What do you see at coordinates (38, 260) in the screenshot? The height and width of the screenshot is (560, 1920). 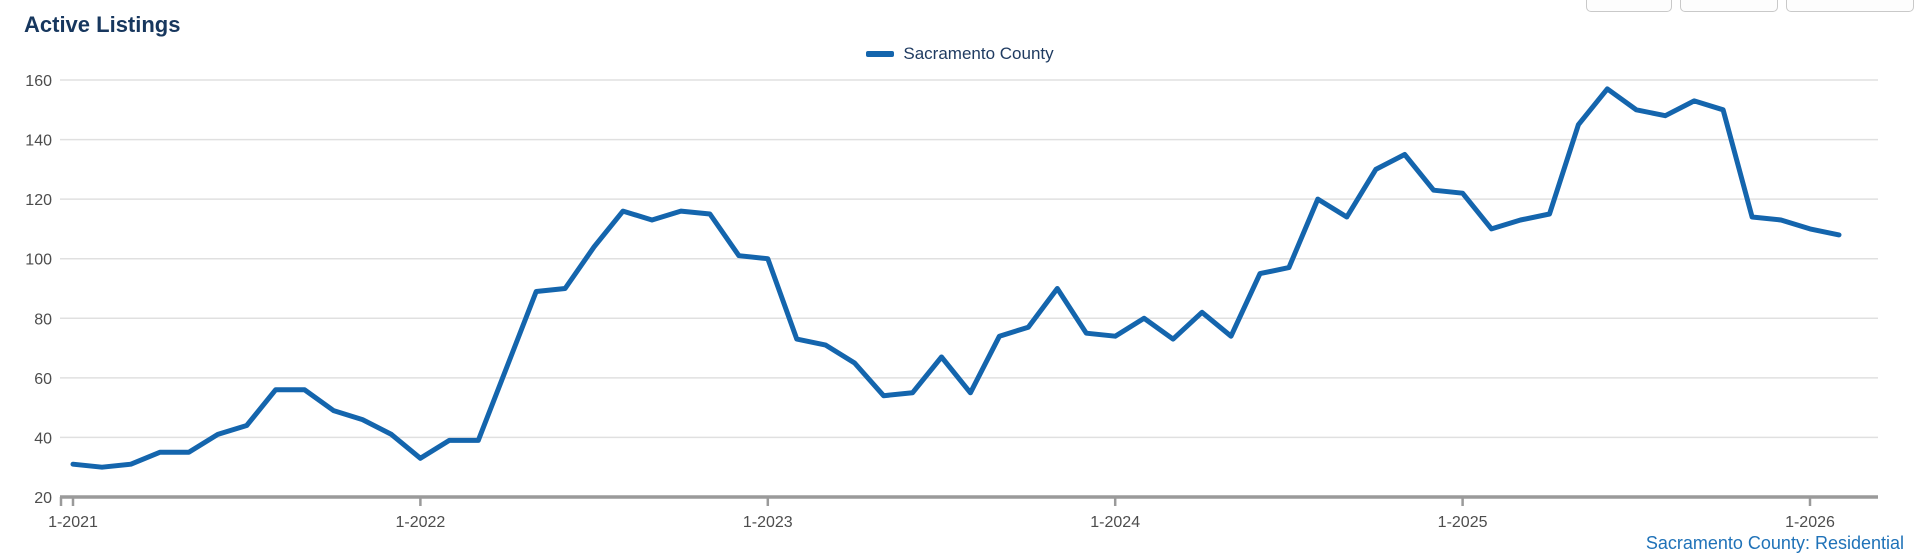 I see `y-tick-label: 100` at bounding box center [38, 260].